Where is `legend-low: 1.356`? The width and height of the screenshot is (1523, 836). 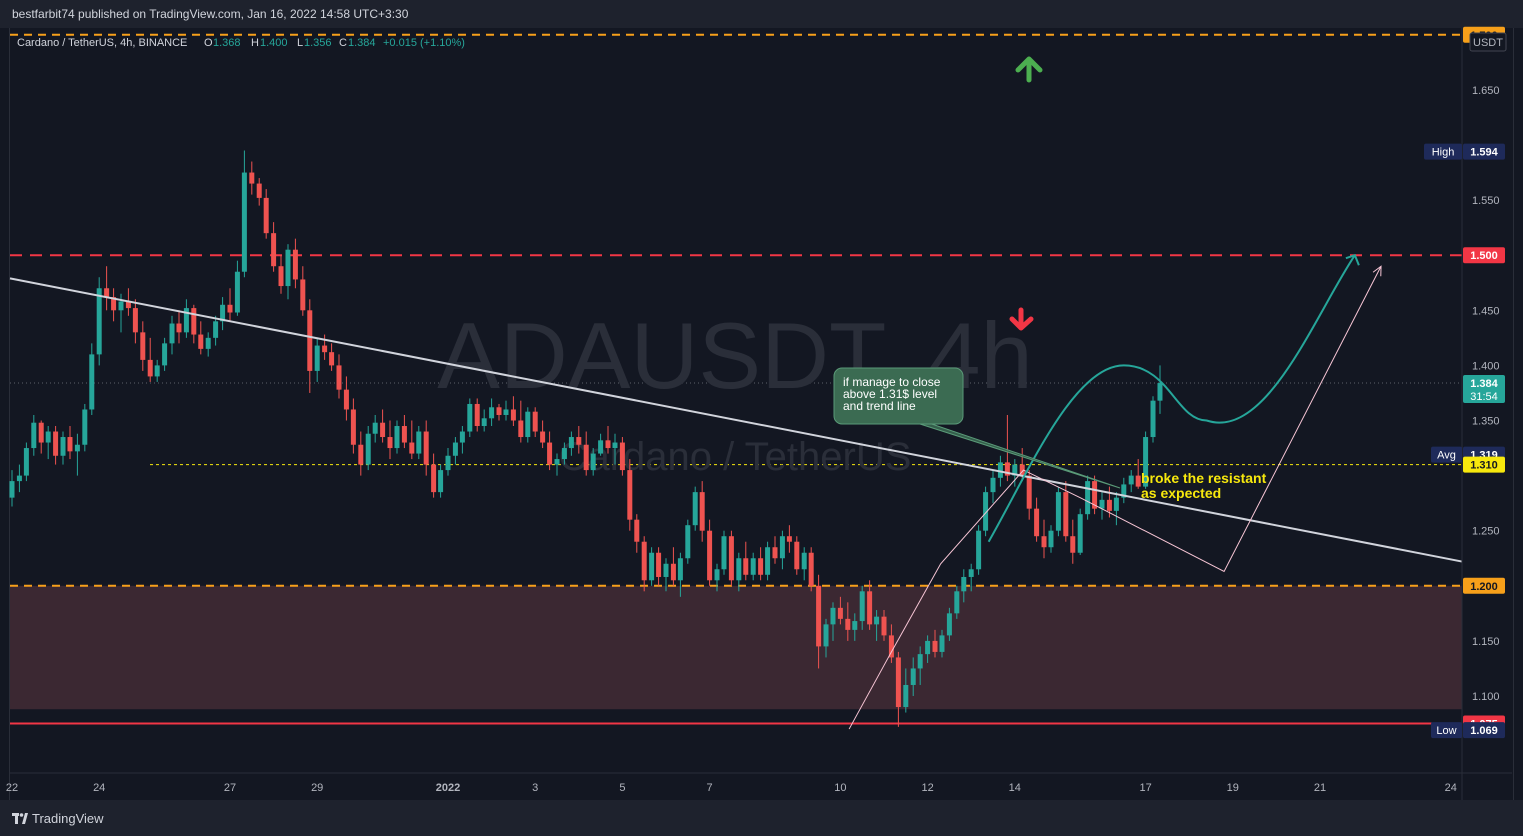
legend-low: 1.356 is located at coordinates (318, 43).